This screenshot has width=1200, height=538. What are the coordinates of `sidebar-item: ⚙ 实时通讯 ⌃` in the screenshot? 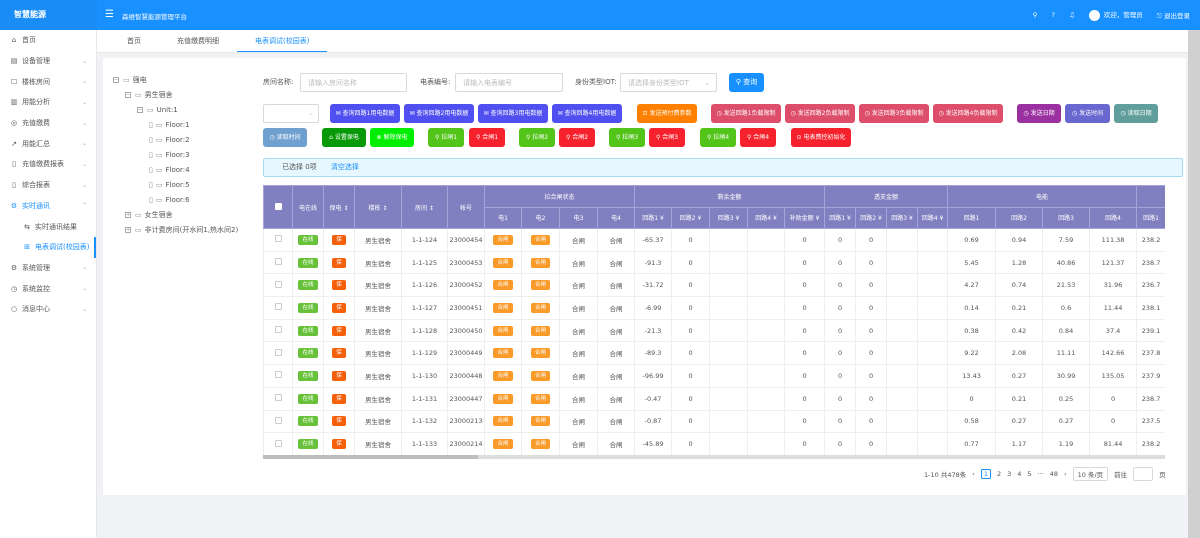 It's located at (48, 206).